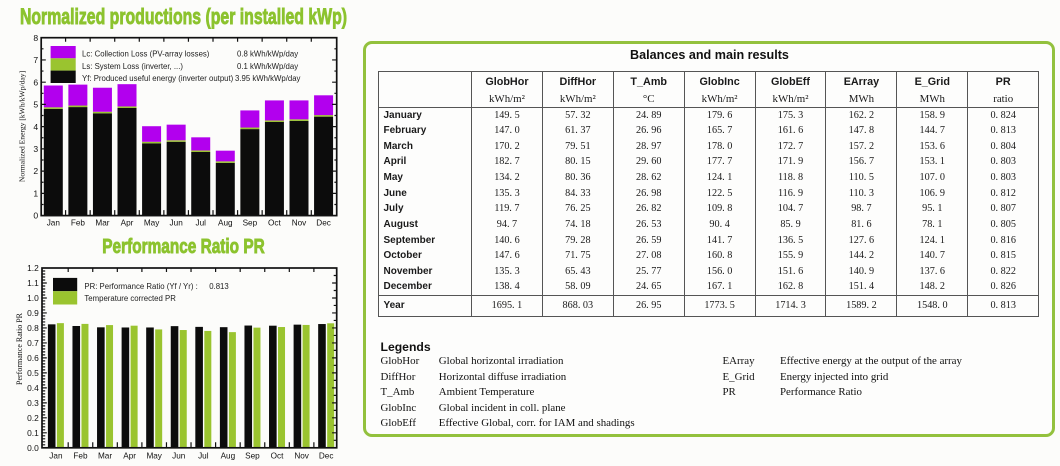 The height and width of the screenshot is (466, 1060). Describe the element at coordinates (132, 66) in the screenshot. I see `svg-text:Ls: System Loss (inverter, ..: Ls: System Loss (inverter, ...)` at that location.